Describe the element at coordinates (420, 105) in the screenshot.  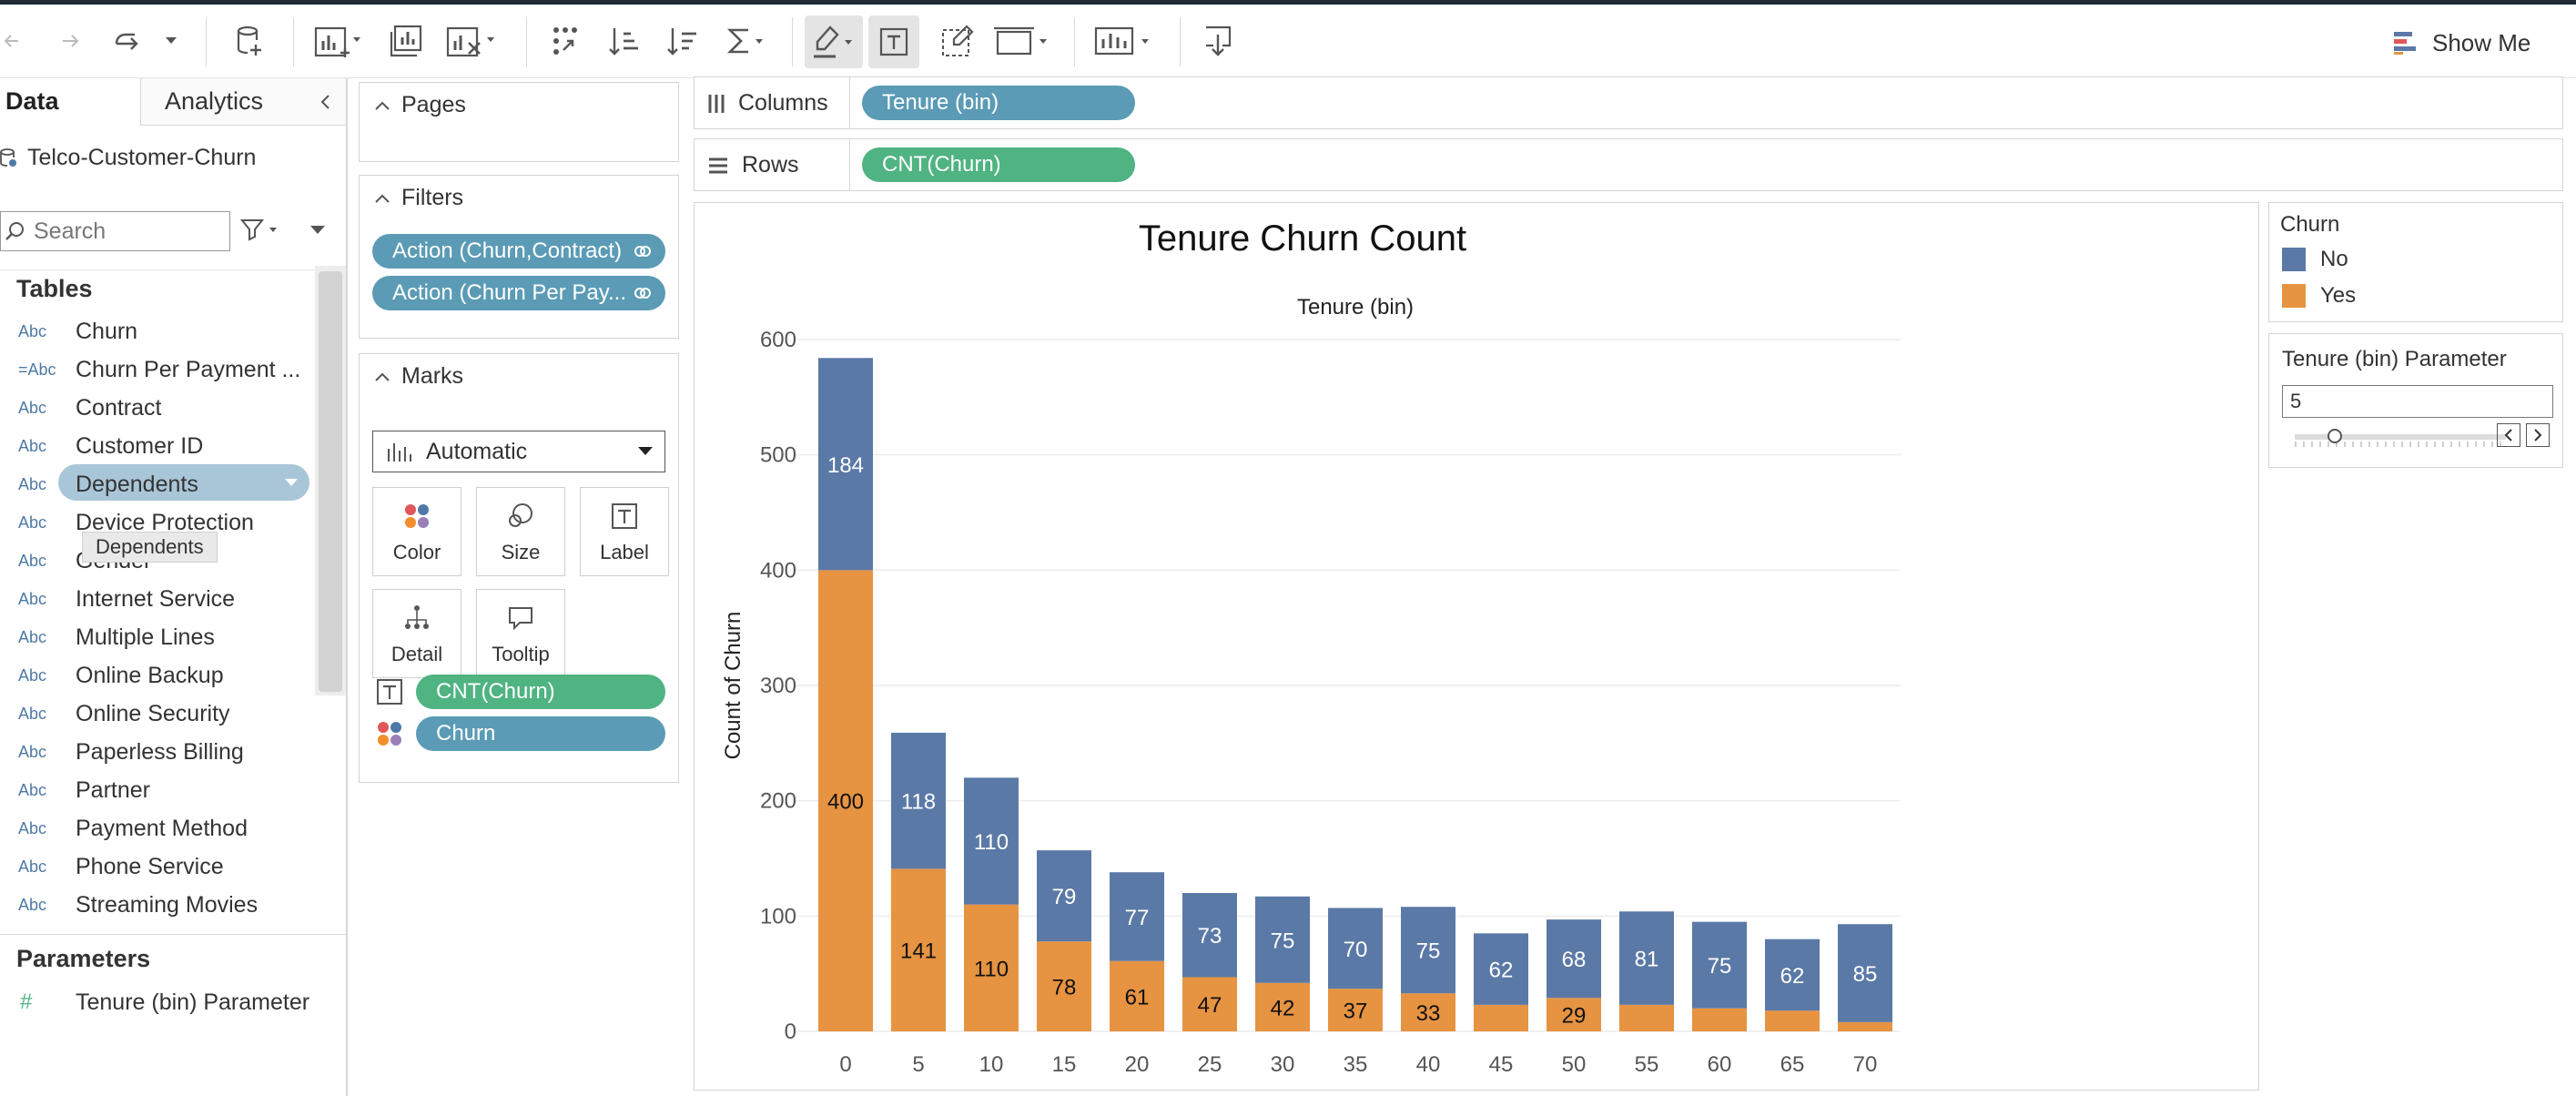
I see `pages-card-header: Pages` at that location.